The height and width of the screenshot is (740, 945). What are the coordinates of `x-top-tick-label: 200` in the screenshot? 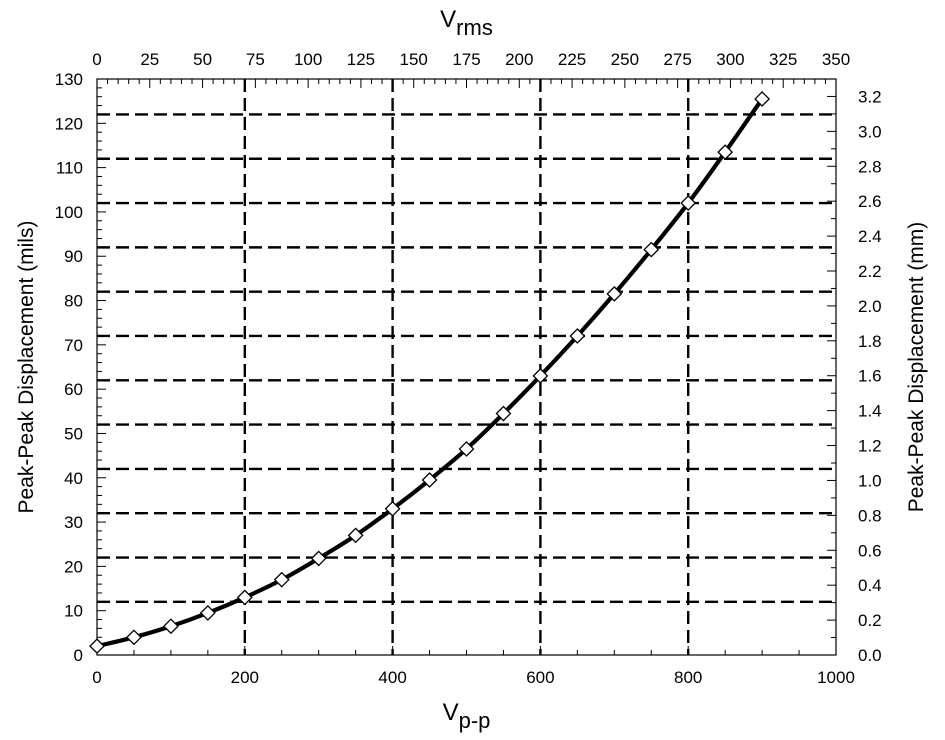 It's located at (519, 59).